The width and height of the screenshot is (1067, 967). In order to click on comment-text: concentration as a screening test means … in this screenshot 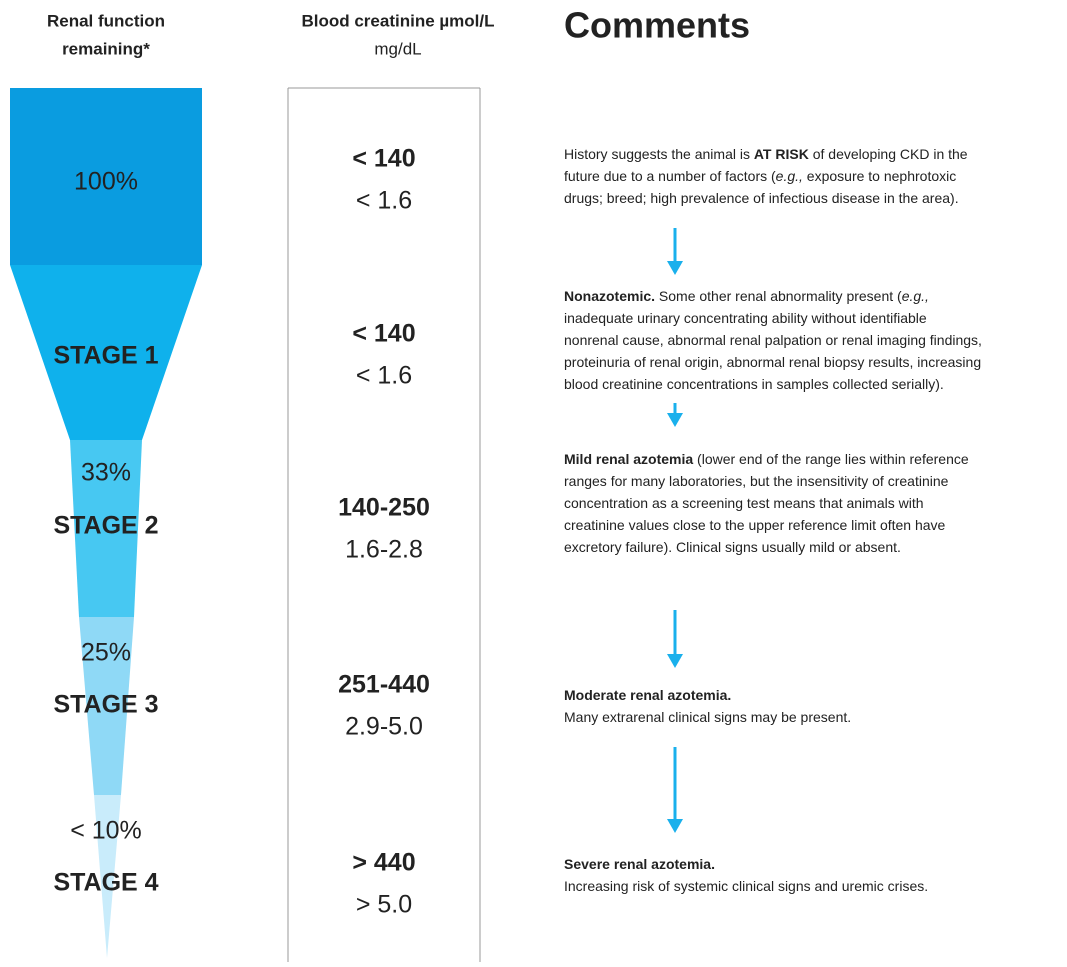, I will do `click(744, 503)`.